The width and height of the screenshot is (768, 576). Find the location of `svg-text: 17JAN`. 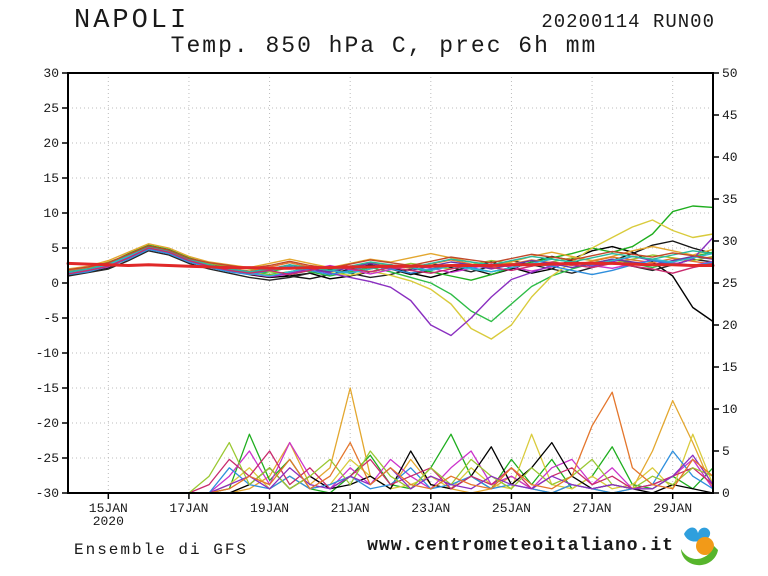

svg-text: 17JAN is located at coordinates (188, 508).